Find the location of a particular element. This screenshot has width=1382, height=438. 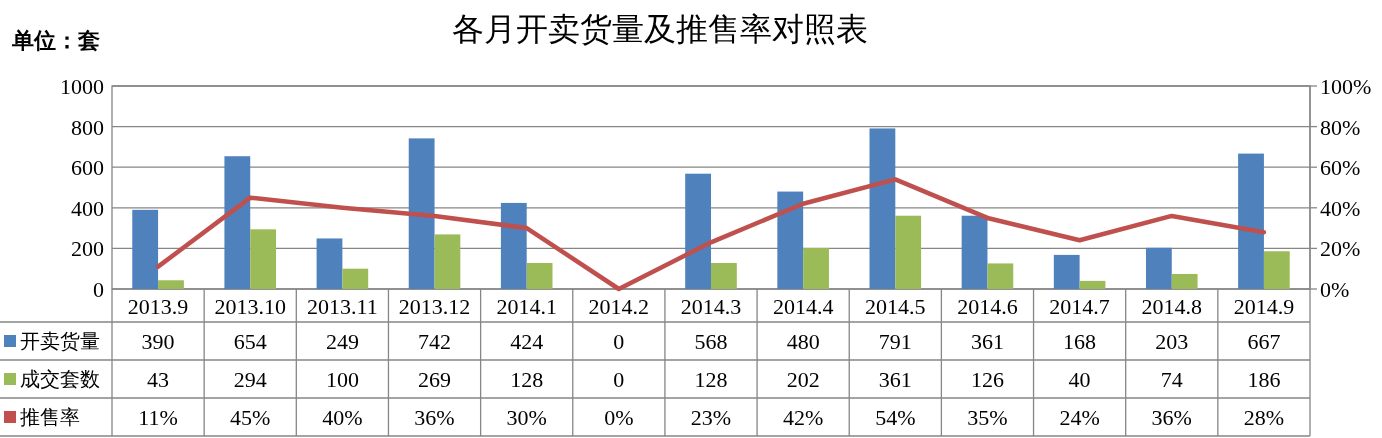

data-label: 28% is located at coordinates (1264, 417).